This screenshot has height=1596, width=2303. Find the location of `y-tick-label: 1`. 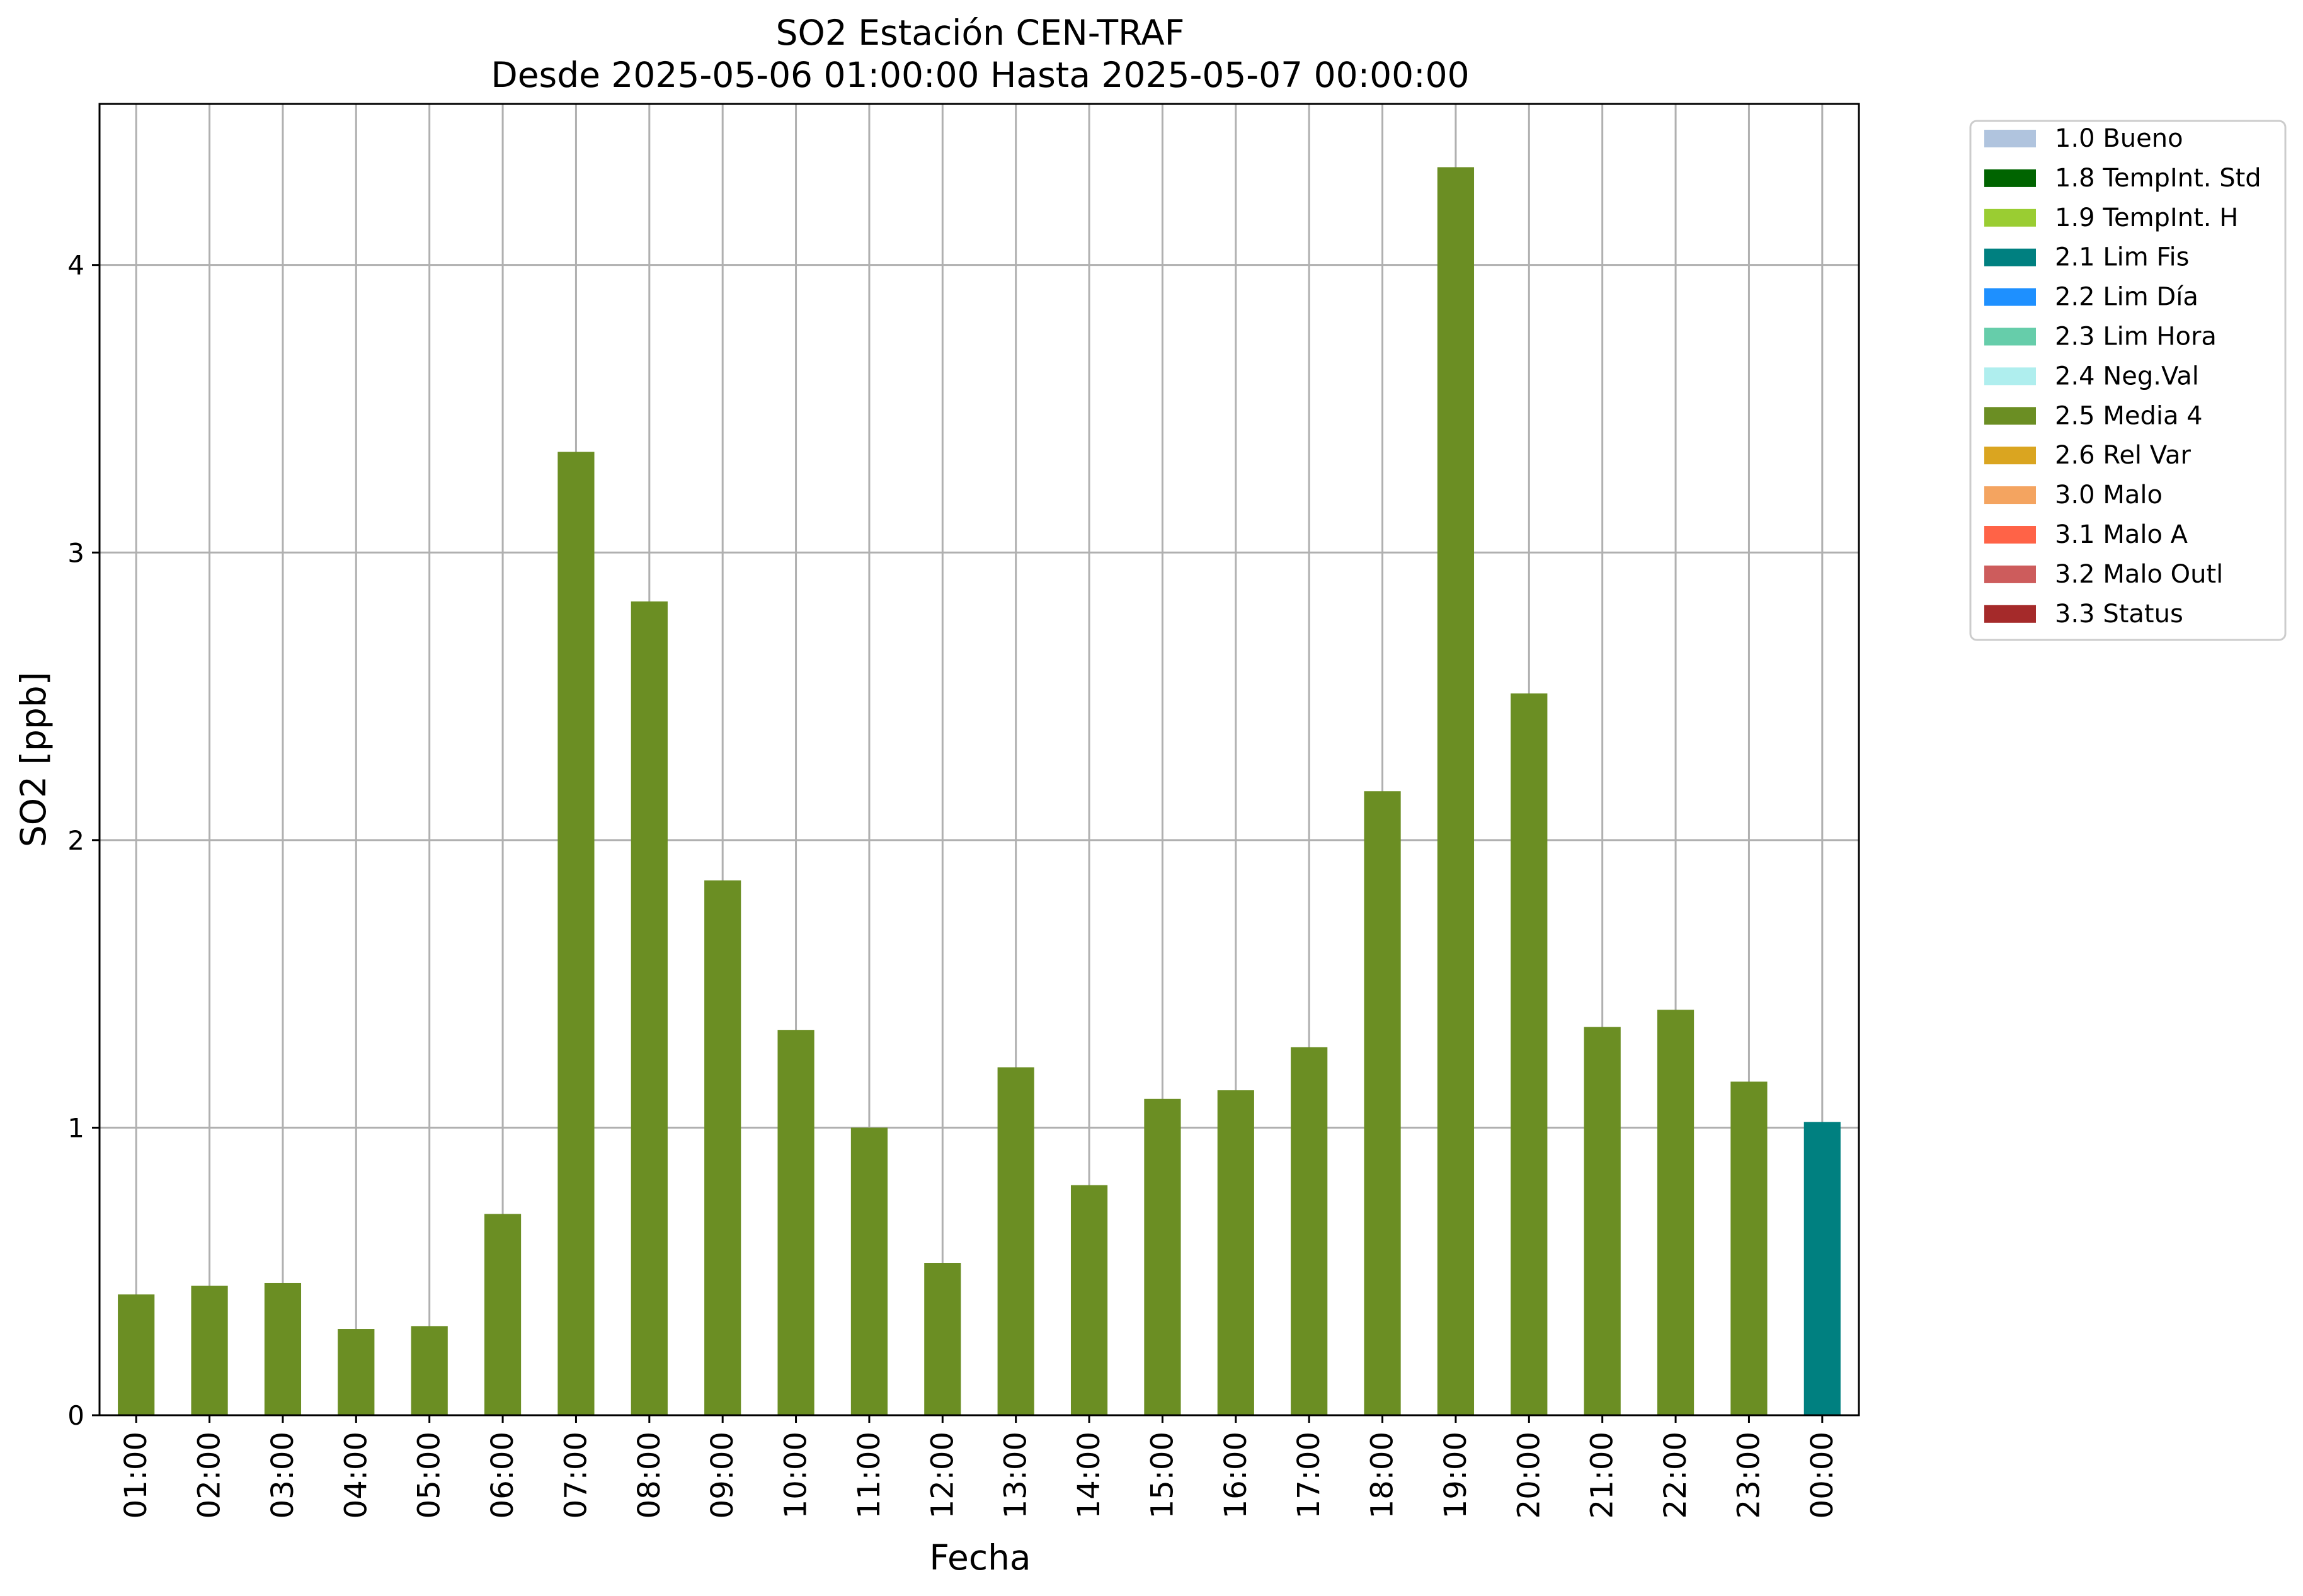

y-tick-label: 1 is located at coordinates (76, 1127).